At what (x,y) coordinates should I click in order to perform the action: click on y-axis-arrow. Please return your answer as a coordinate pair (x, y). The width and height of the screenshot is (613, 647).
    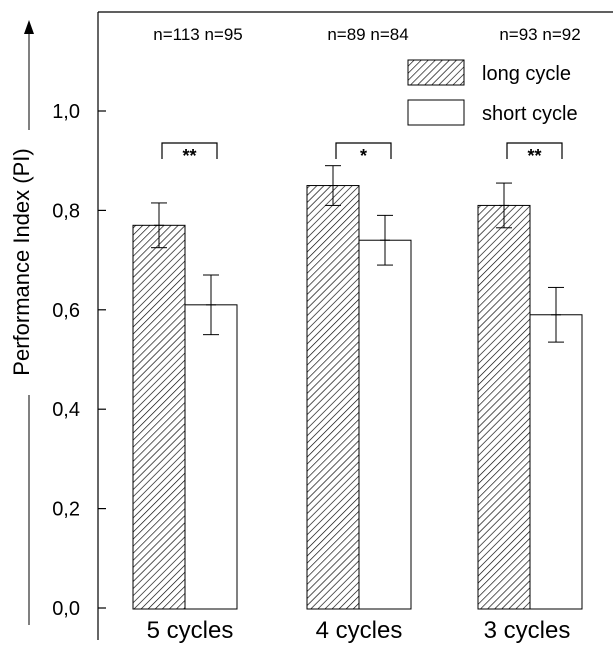
    Looking at the image, I should click on (29, 322).